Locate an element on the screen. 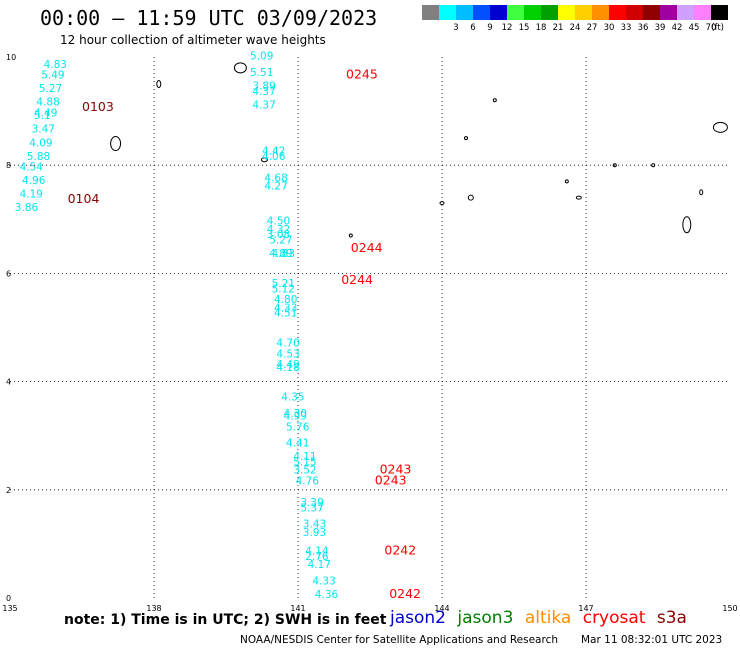 This screenshot has width=740, height=650. wave-height-label: 5.12 is located at coordinates (283, 289).